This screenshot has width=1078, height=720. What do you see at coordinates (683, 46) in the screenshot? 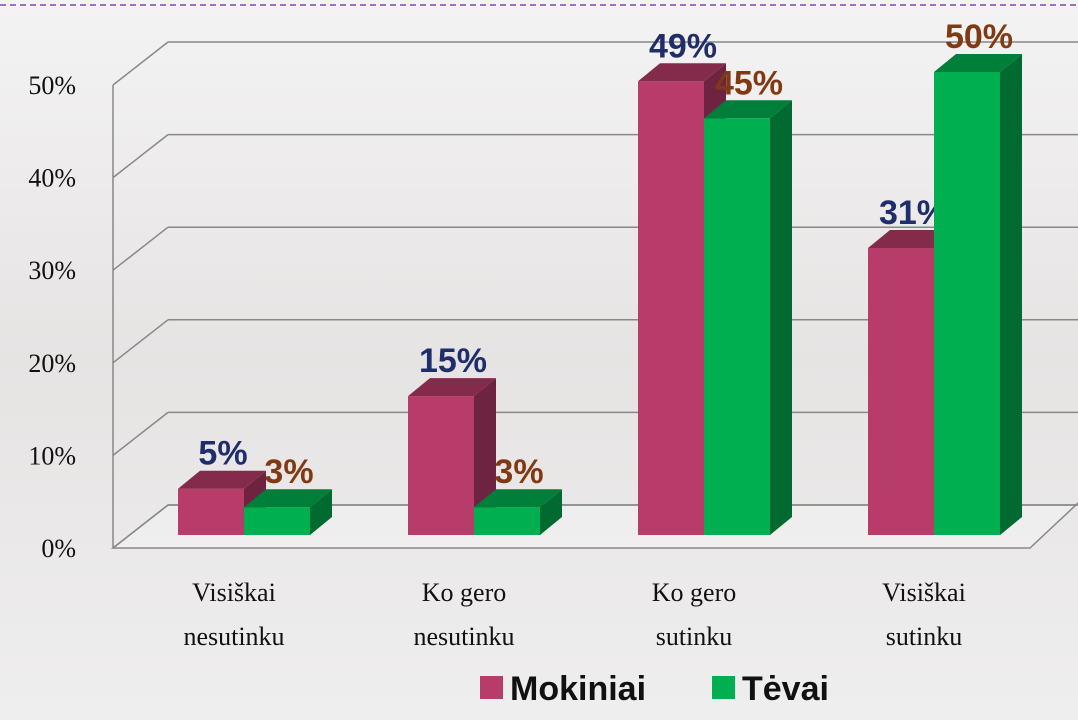
I see `value-label: 49%` at bounding box center [683, 46].